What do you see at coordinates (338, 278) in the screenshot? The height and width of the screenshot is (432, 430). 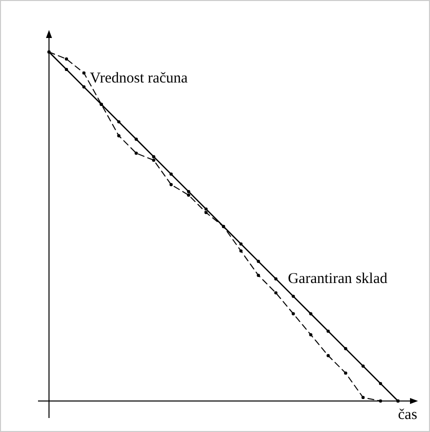 I see `series-label: Garantiran sklad` at bounding box center [338, 278].